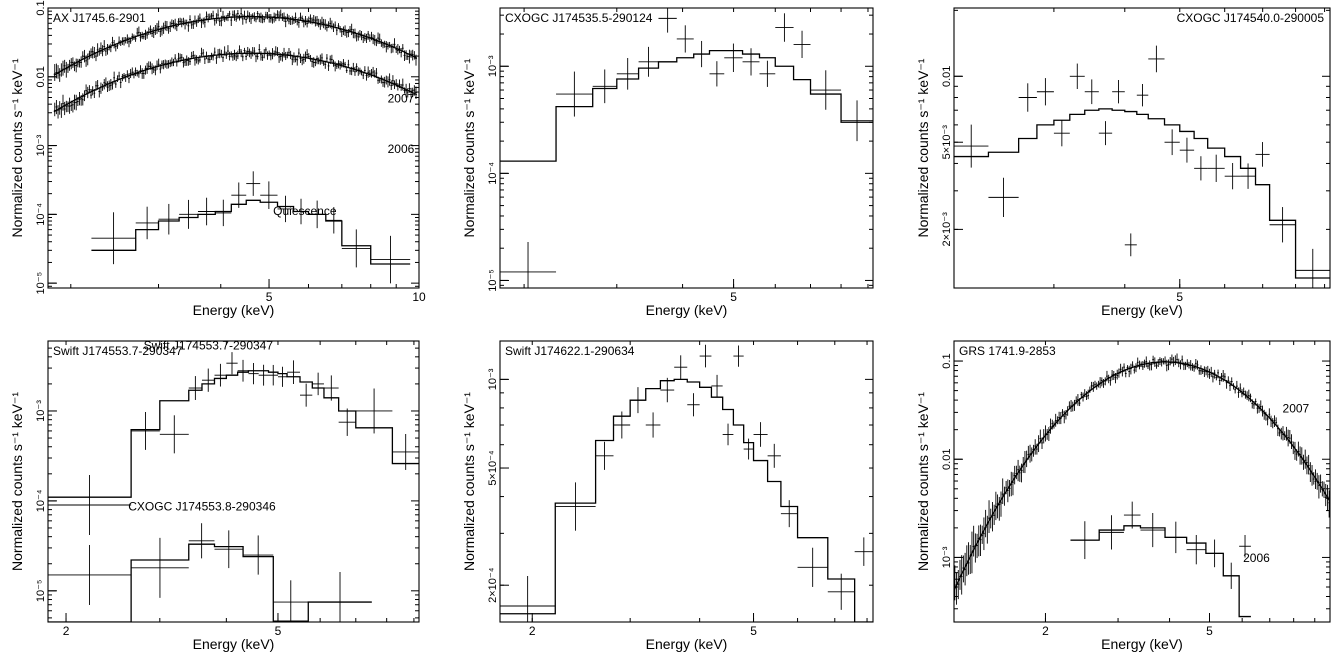 The height and width of the screenshot is (661, 1341). I want to click on x-tick-label: 10, so click(419, 297).